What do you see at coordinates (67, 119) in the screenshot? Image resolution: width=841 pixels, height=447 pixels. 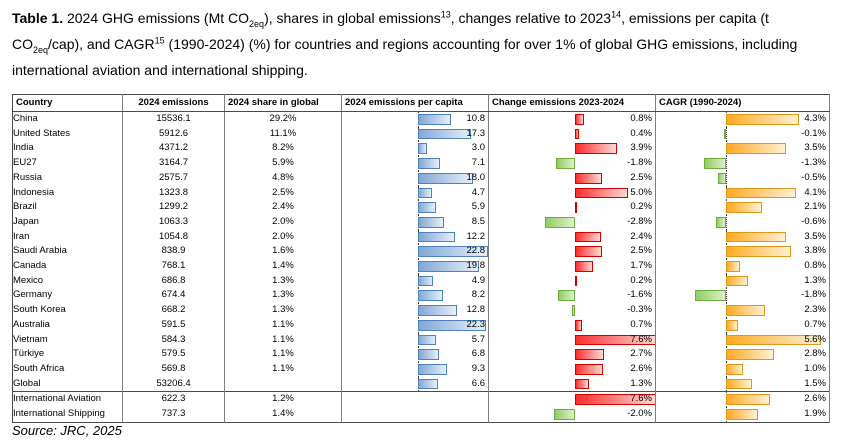 I see `country-cell: China` at bounding box center [67, 119].